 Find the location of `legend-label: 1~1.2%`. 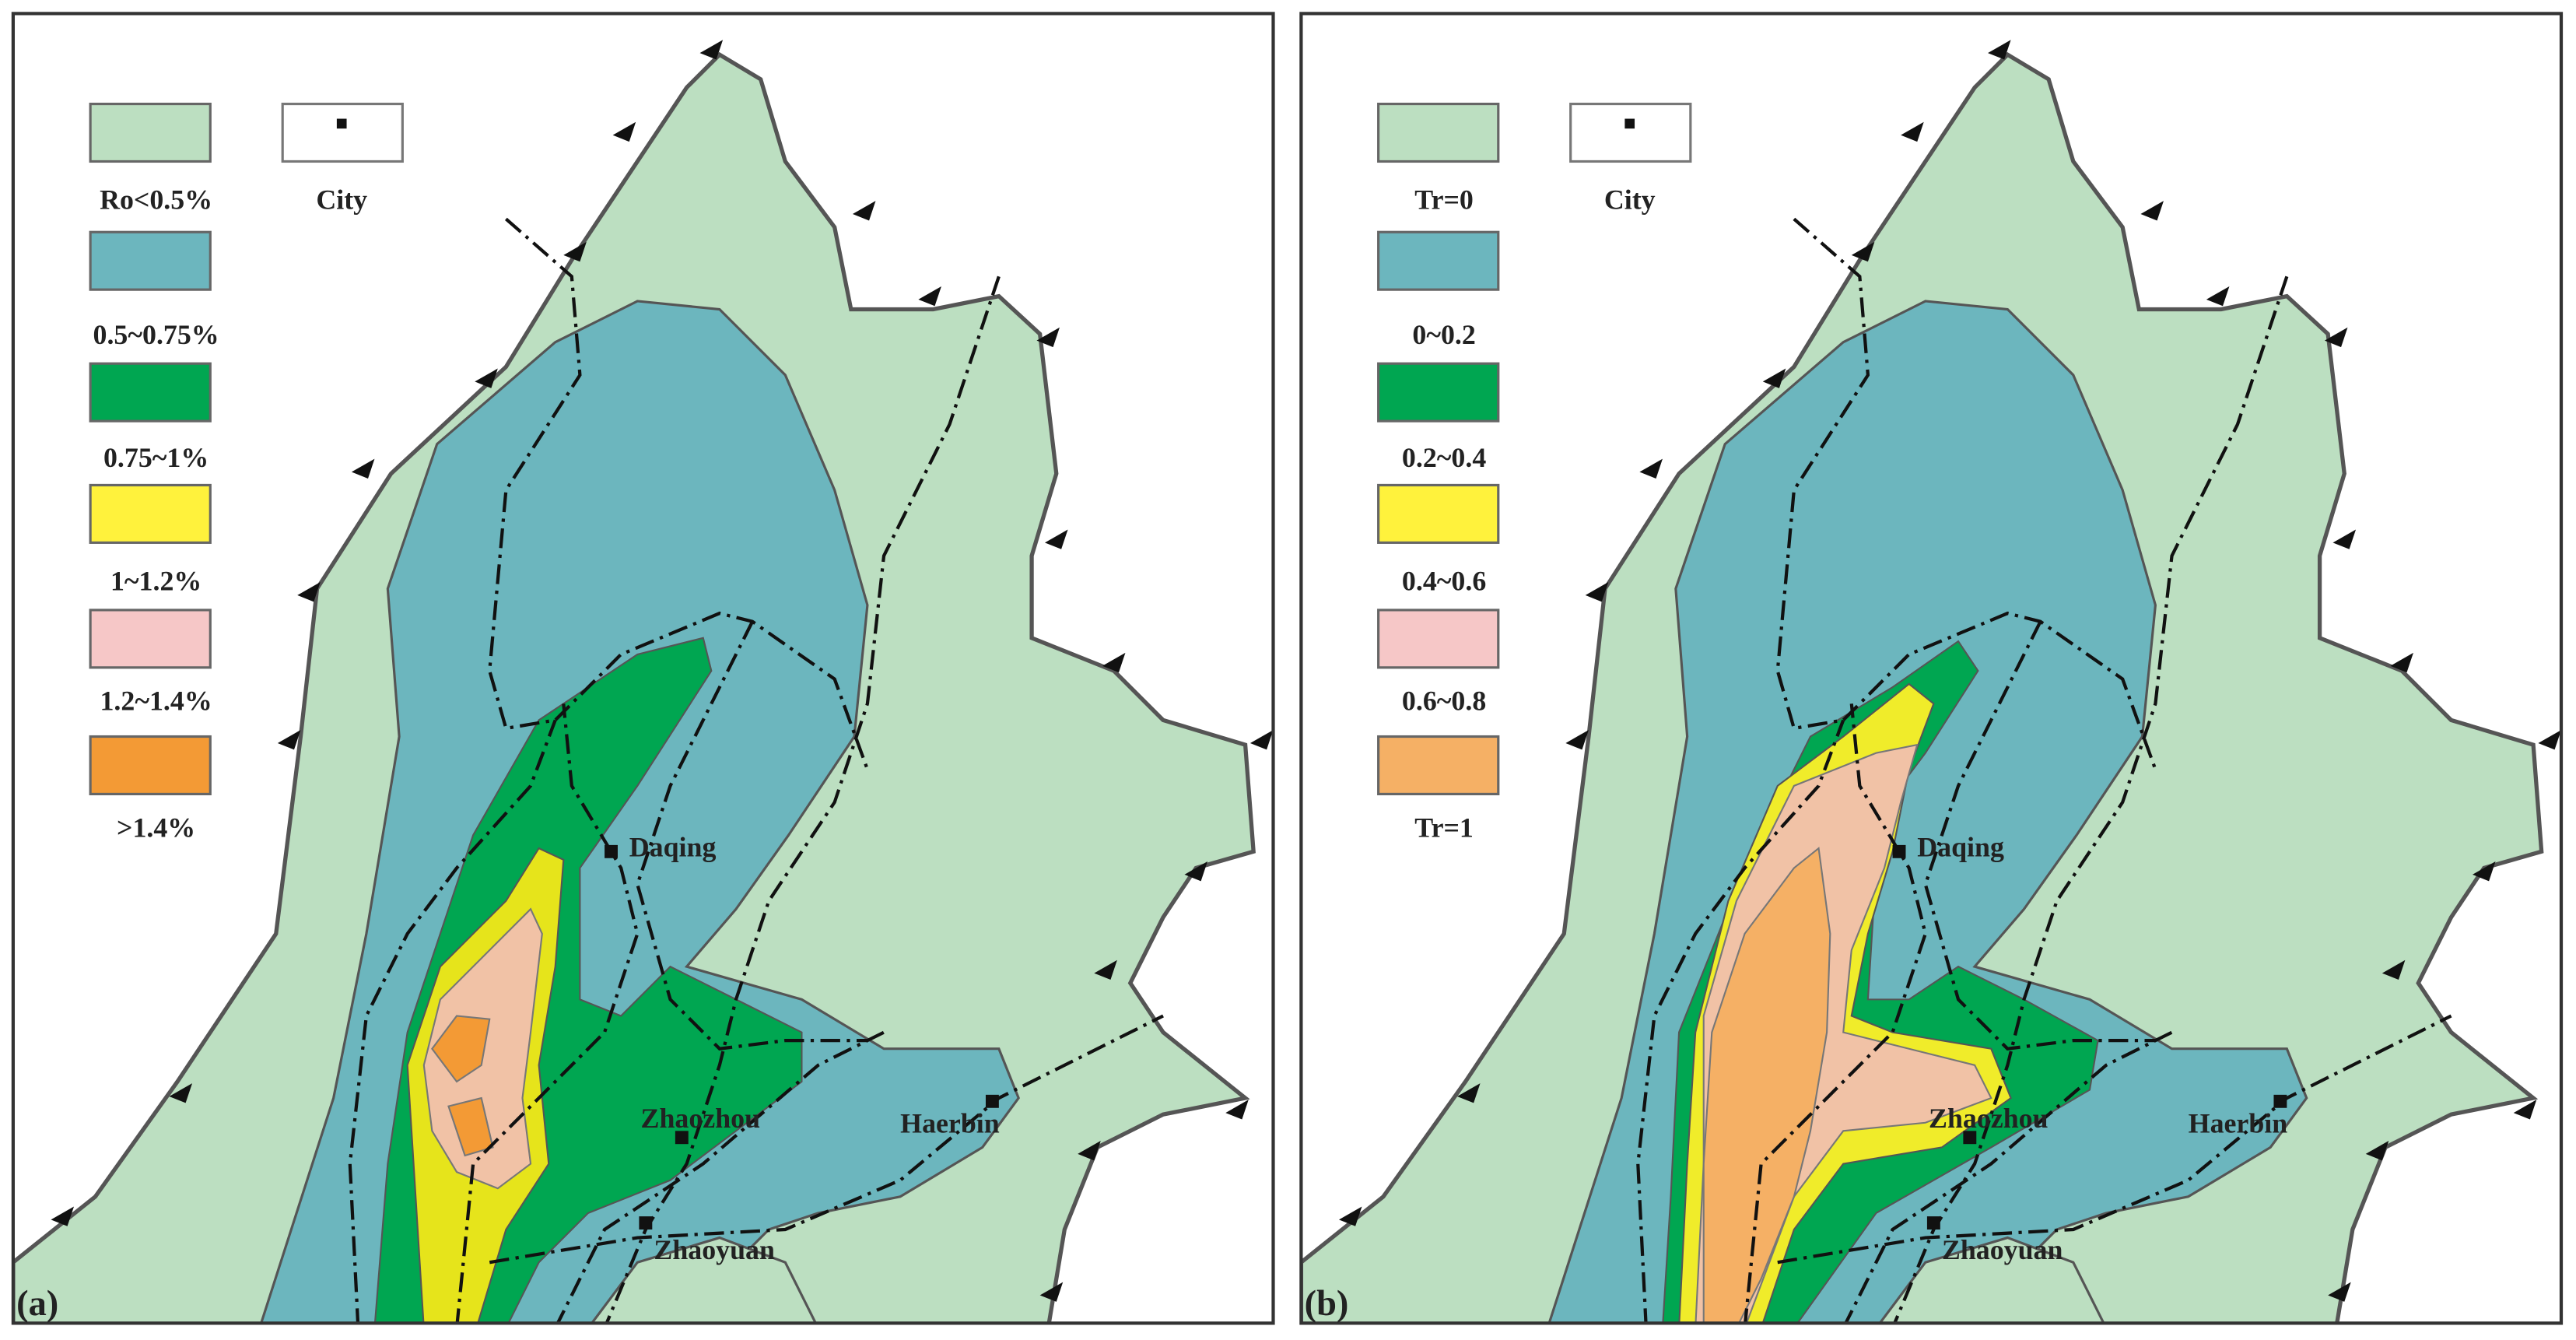

legend-label: 1~1.2% is located at coordinates (156, 581).